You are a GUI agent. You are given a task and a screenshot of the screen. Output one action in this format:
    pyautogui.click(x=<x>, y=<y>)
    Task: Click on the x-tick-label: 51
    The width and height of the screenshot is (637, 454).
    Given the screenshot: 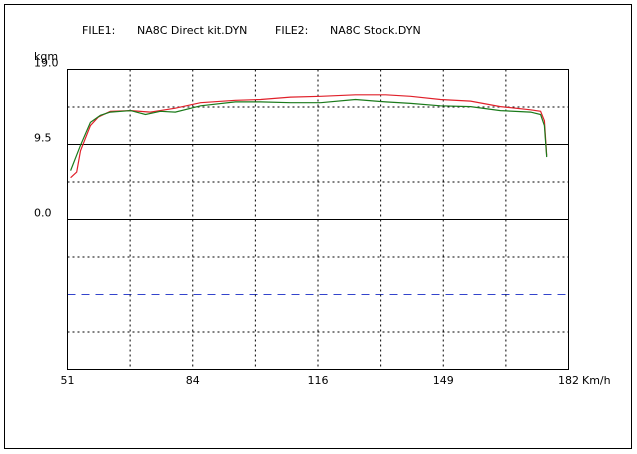 What is the action you would take?
    pyautogui.click(x=68, y=380)
    